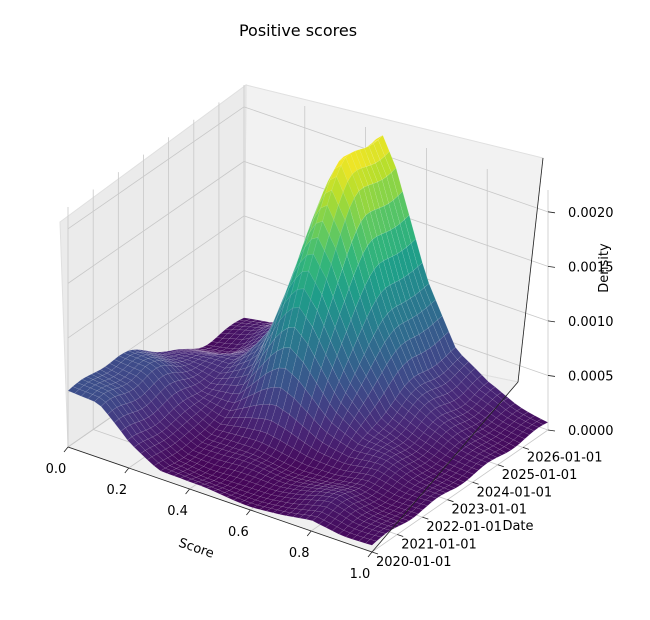  What do you see at coordinates (439, 545) in the screenshot?
I see `y-tick-label: 2021-01-01` at bounding box center [439, 545].